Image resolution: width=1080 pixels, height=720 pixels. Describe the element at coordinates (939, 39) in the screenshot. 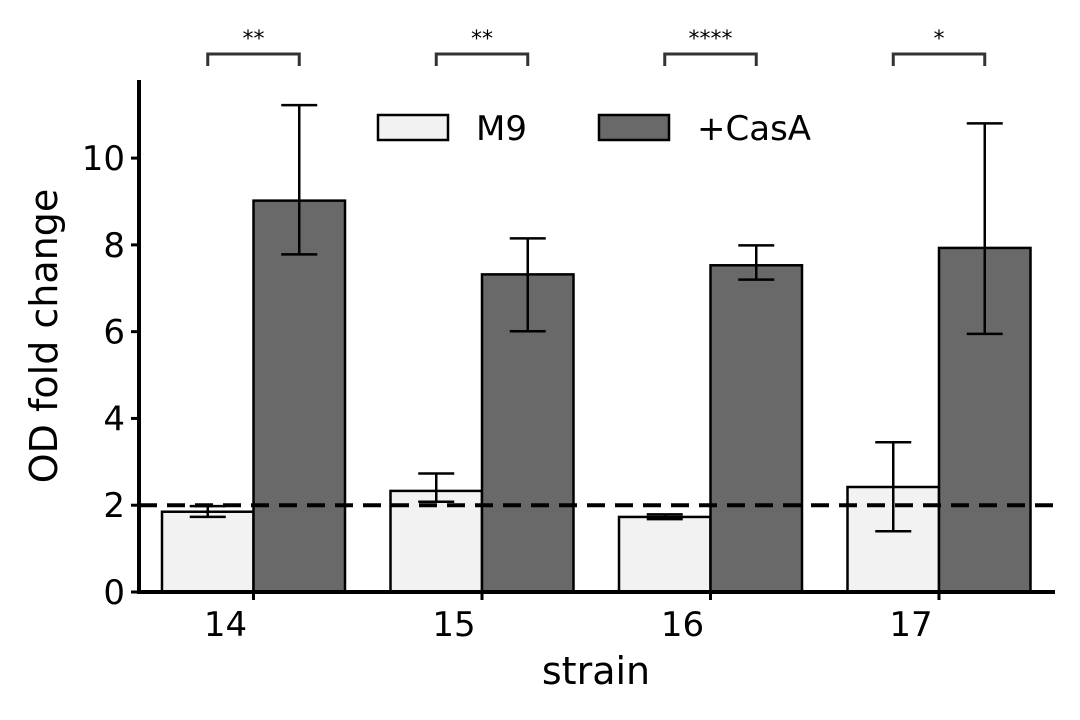

I see `significance-label-17: *` at that location.